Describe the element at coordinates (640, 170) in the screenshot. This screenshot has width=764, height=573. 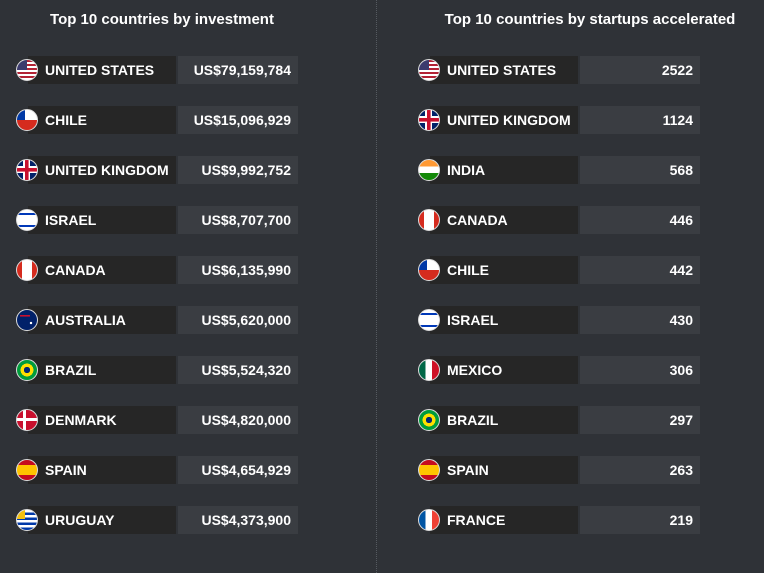
I see `country-value: 568` at that location.